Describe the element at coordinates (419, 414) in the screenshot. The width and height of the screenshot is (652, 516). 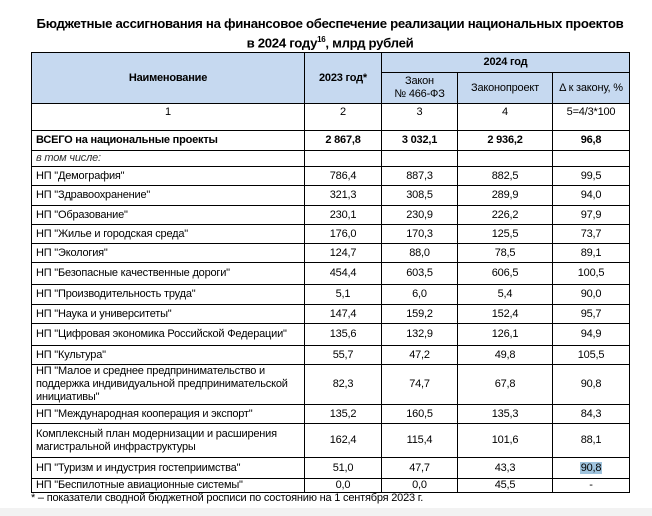
I see `row-law: 160,5` at that location.